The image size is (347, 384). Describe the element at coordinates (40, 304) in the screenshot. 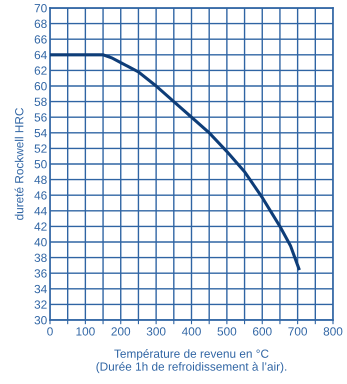

I see `y-tick-label: 32` at that location.